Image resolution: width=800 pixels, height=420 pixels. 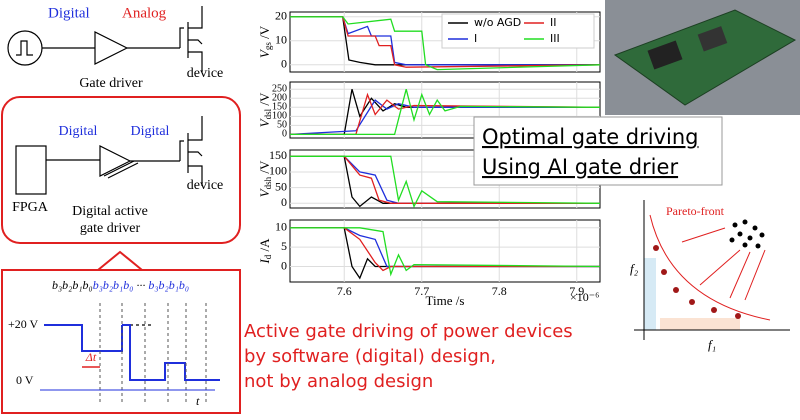 I want to click on y-axis-subscript: d, so click(x=268, y=256).